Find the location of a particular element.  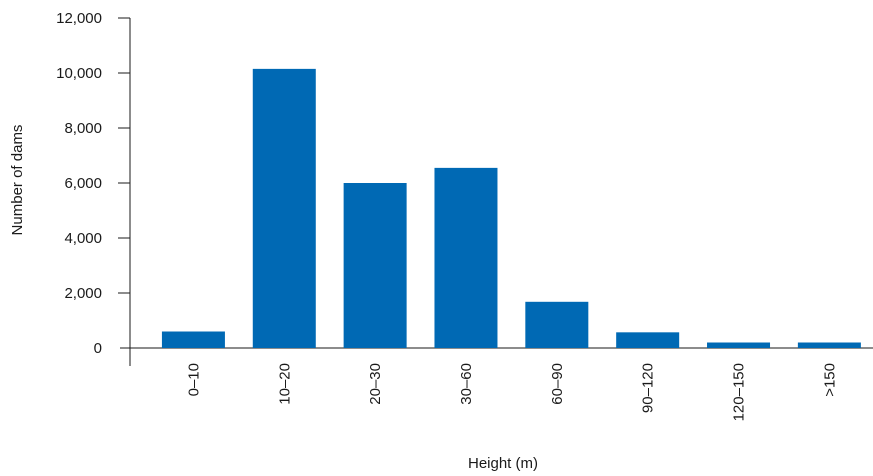

x-tick-label: >150 is located at coordinates (829, 380).